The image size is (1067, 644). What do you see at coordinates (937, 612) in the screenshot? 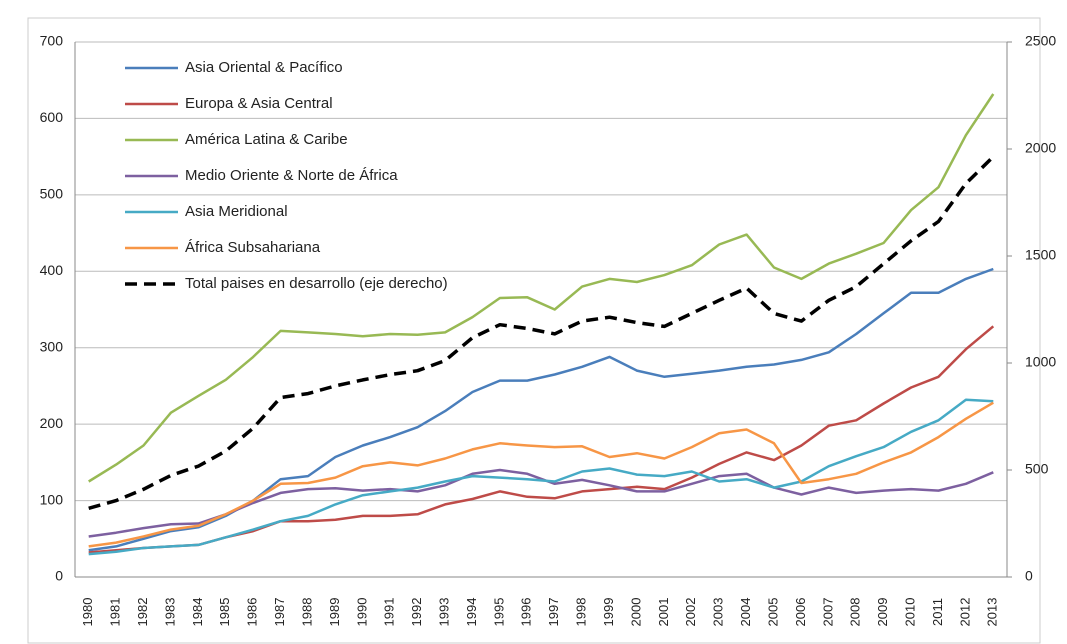
I see `x-tick-label: 2011` at bounding box center [937, 612].